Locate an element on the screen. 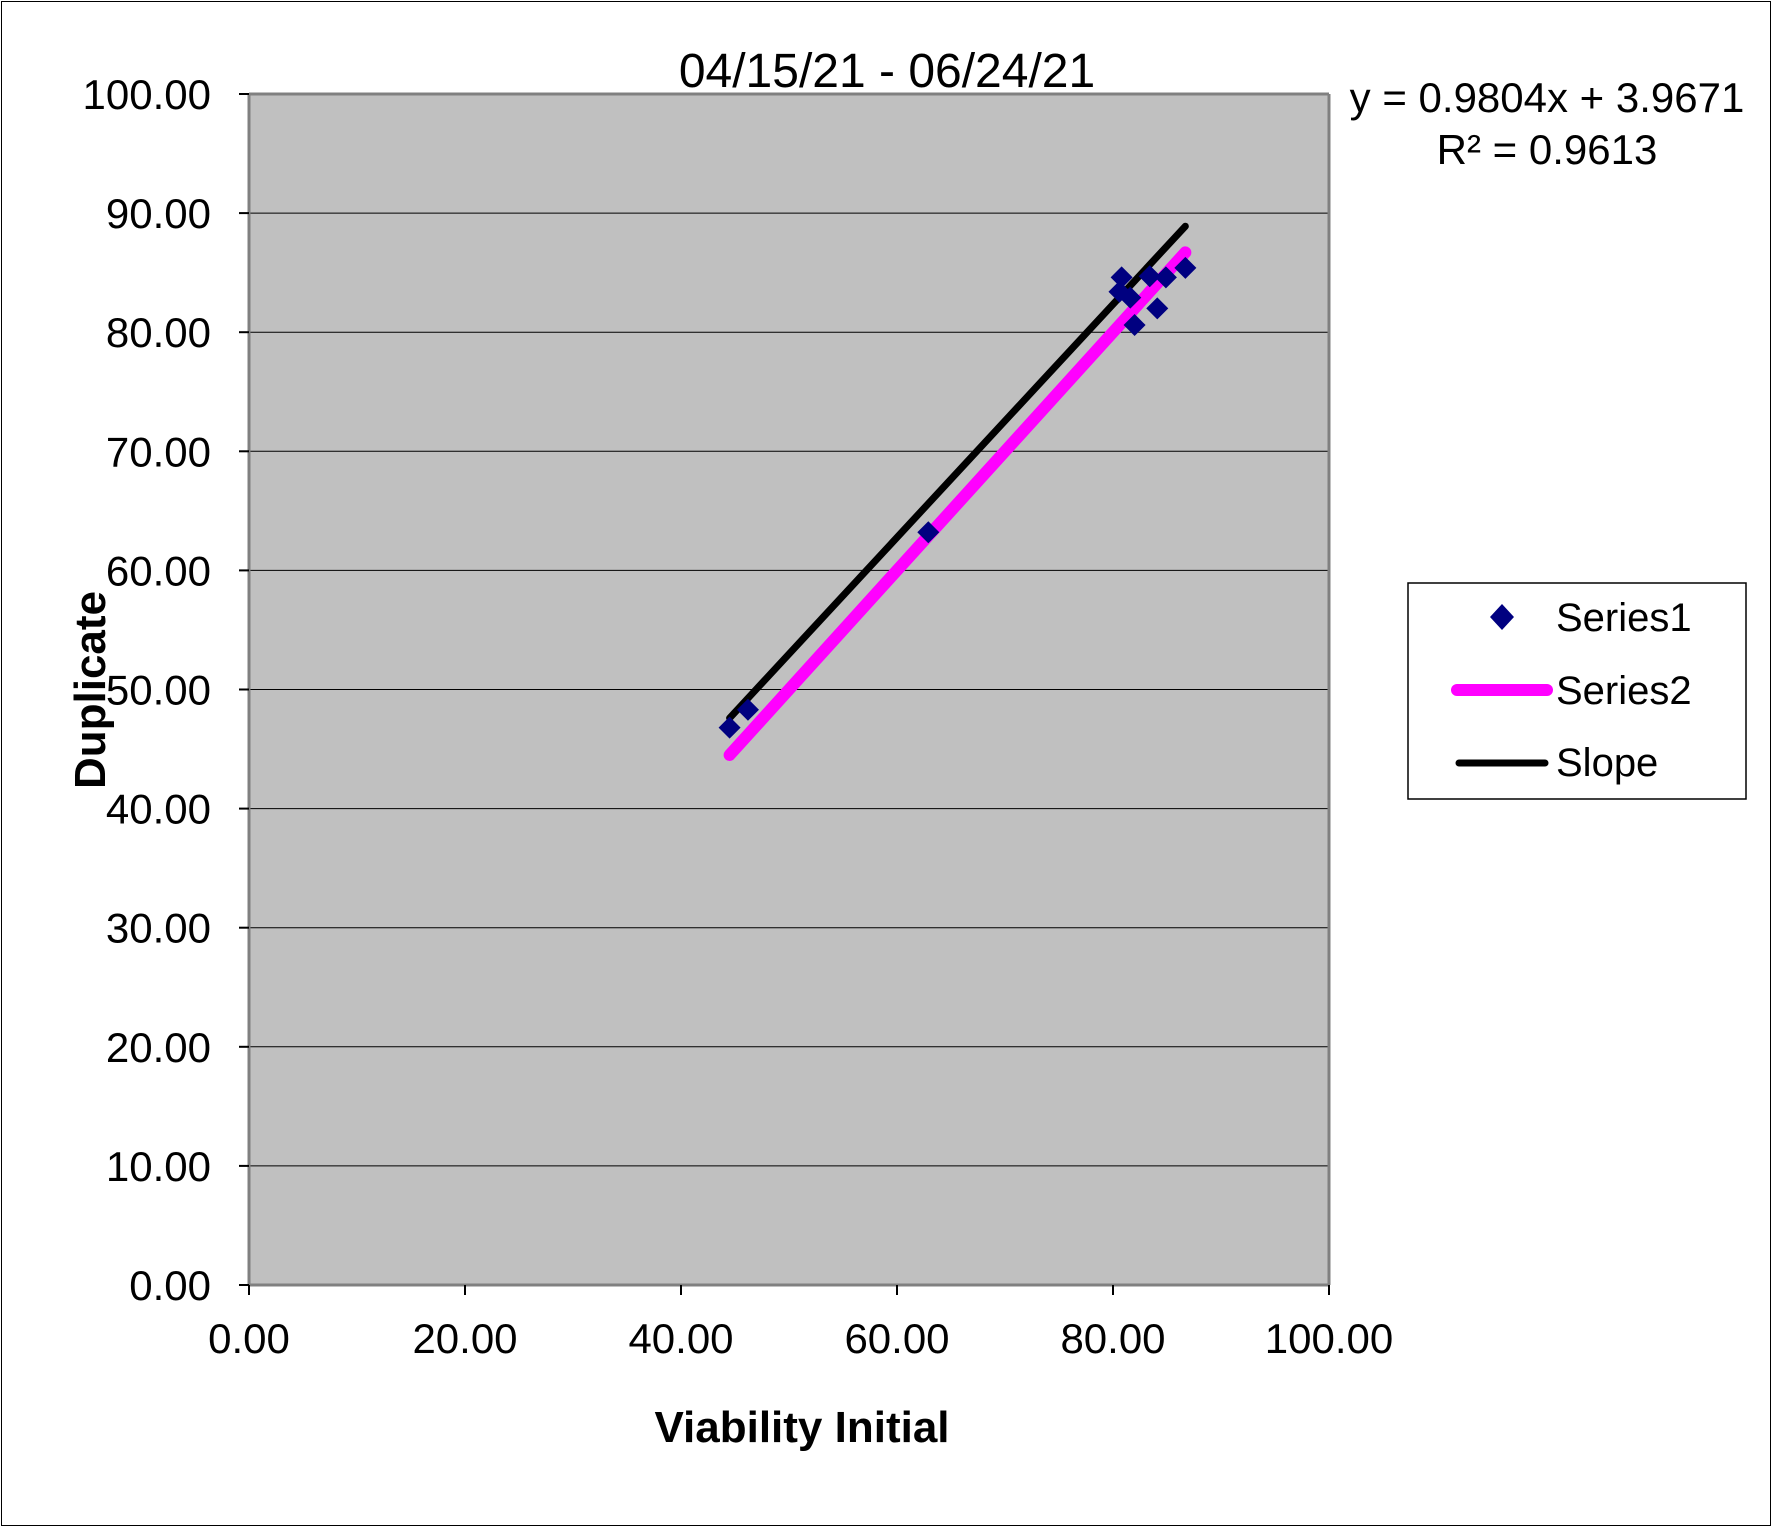 The height and width of the screenshot is (1531, 1774). y-tick-label: 50.00 is located at coordinates (158, 690).